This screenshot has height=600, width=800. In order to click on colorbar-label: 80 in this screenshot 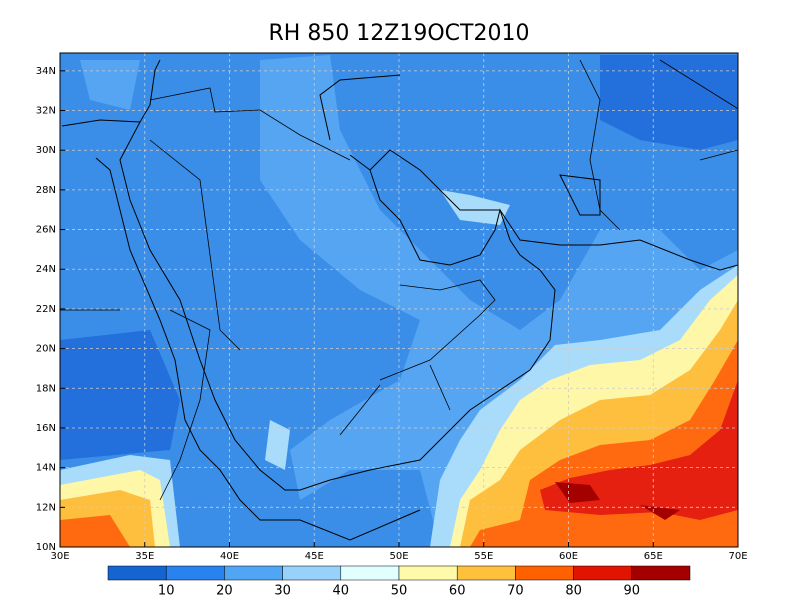, I will do `click(573, 591)`.